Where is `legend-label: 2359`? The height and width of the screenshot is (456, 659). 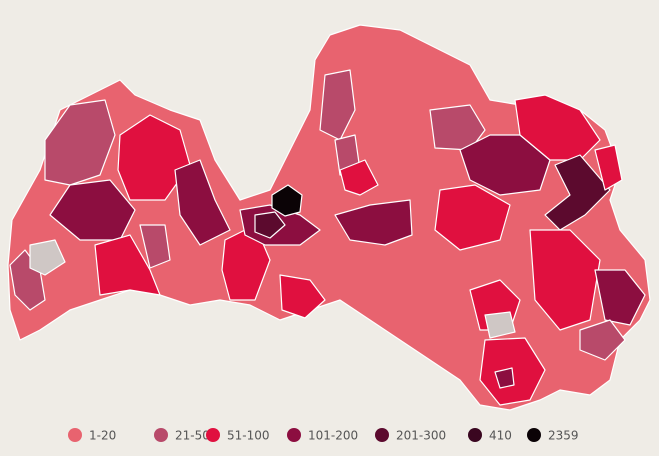 legend-label: 2359 is located at coordinates (563, 436).